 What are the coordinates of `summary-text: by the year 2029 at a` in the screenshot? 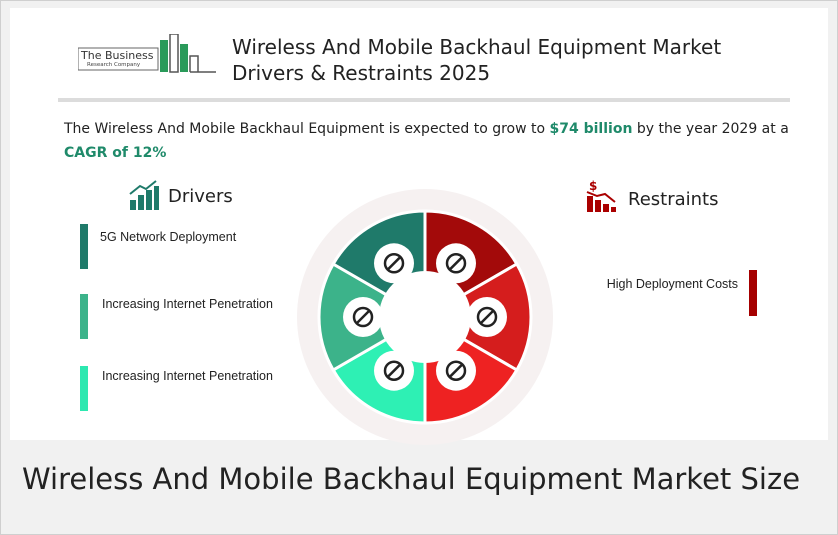 It's located at (710, 129).